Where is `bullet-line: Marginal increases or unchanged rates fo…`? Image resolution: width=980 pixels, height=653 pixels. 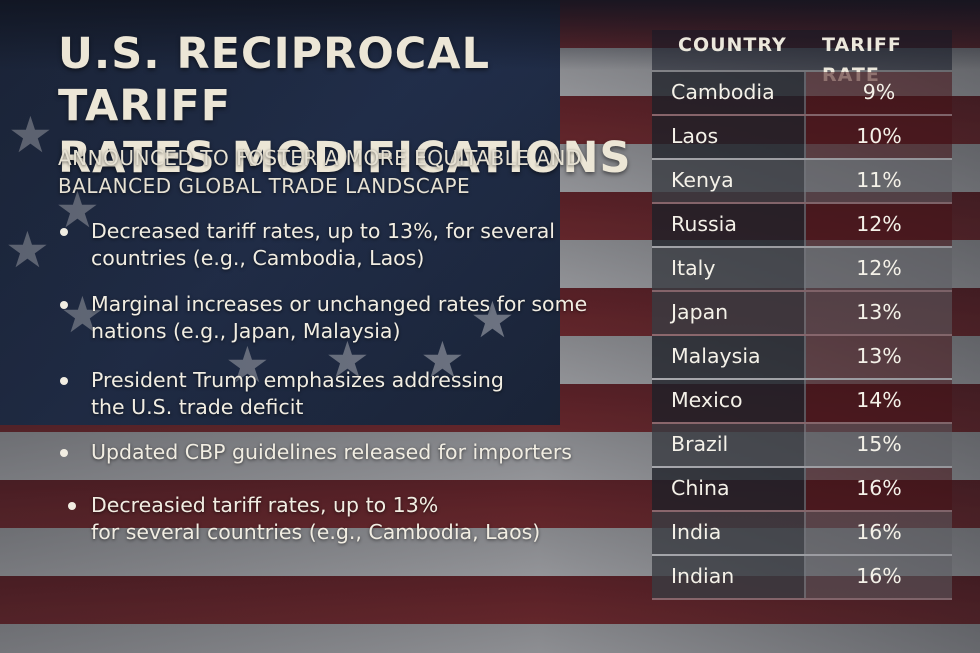 bullet-line: Marginal increases or unchanged rates fo… is located at coordinates (339, 304).